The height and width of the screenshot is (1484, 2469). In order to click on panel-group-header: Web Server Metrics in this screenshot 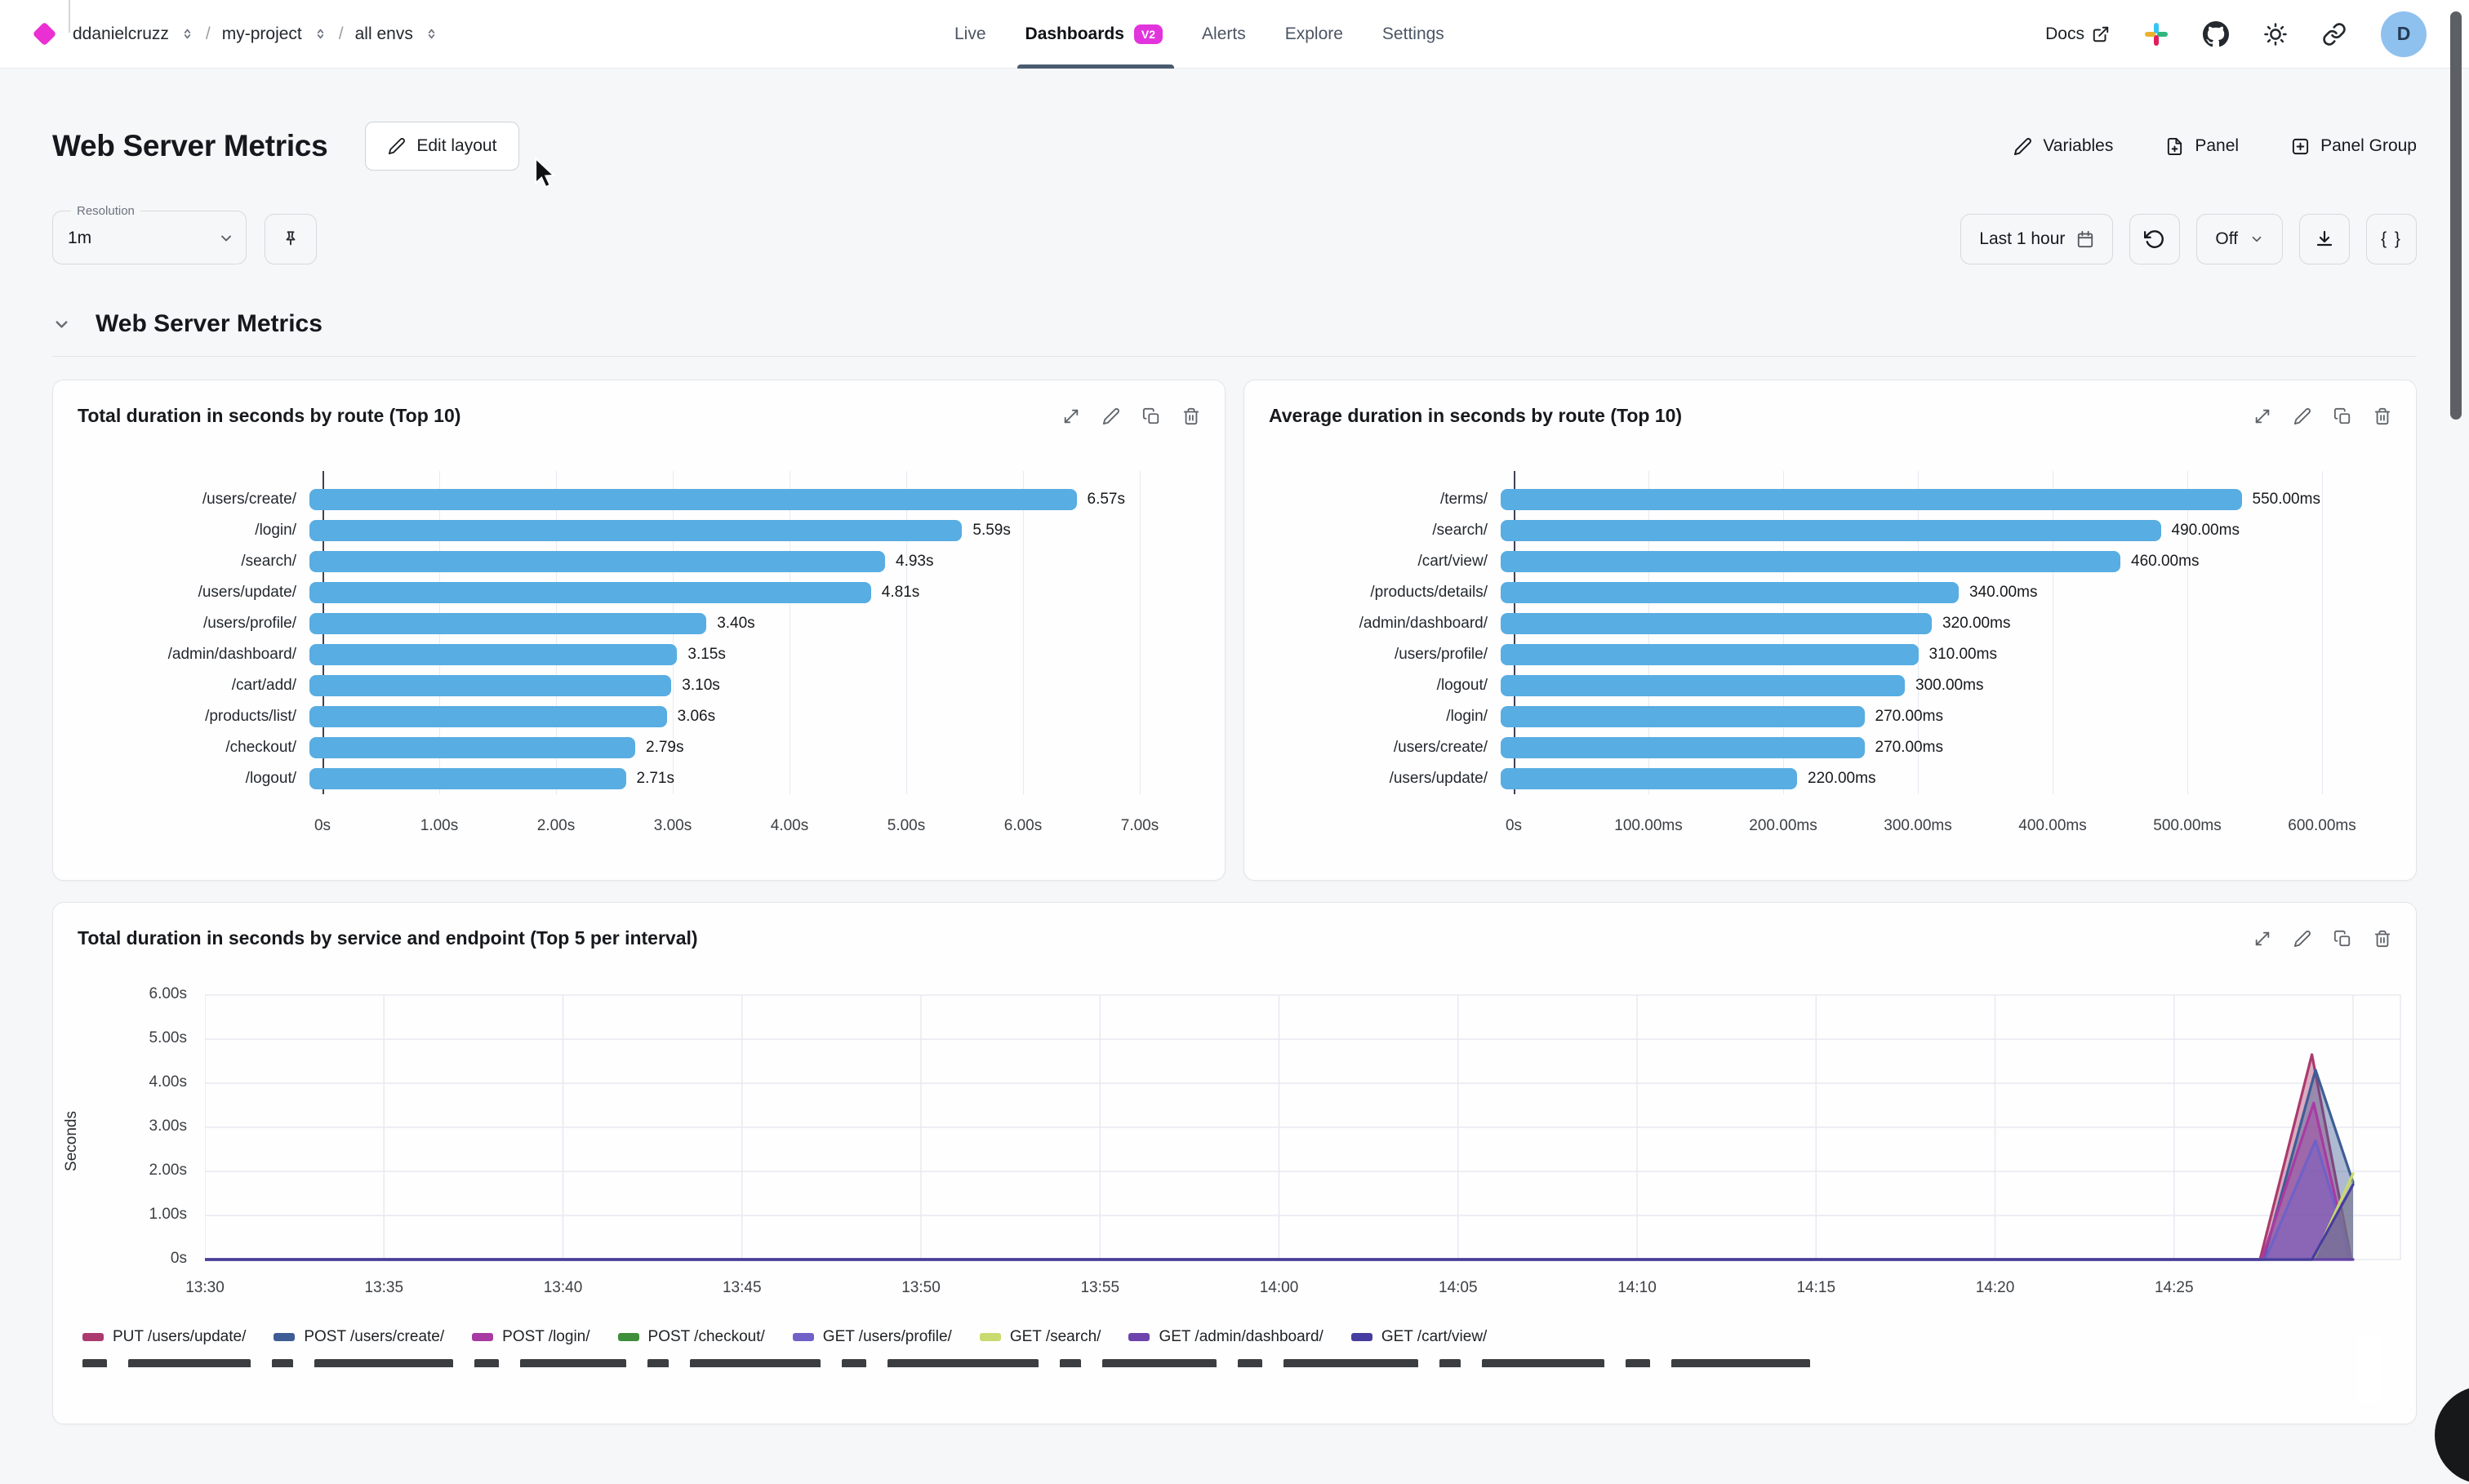, I will do `click(1234, 324)`.